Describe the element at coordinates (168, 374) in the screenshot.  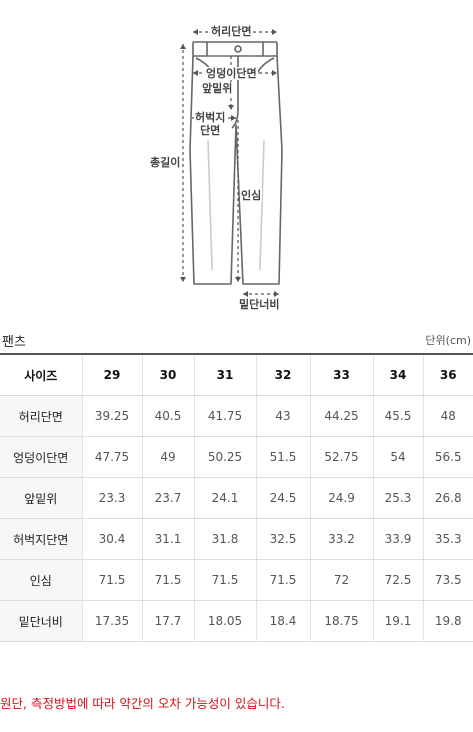
I see `size-header-cell: 30` at that location.